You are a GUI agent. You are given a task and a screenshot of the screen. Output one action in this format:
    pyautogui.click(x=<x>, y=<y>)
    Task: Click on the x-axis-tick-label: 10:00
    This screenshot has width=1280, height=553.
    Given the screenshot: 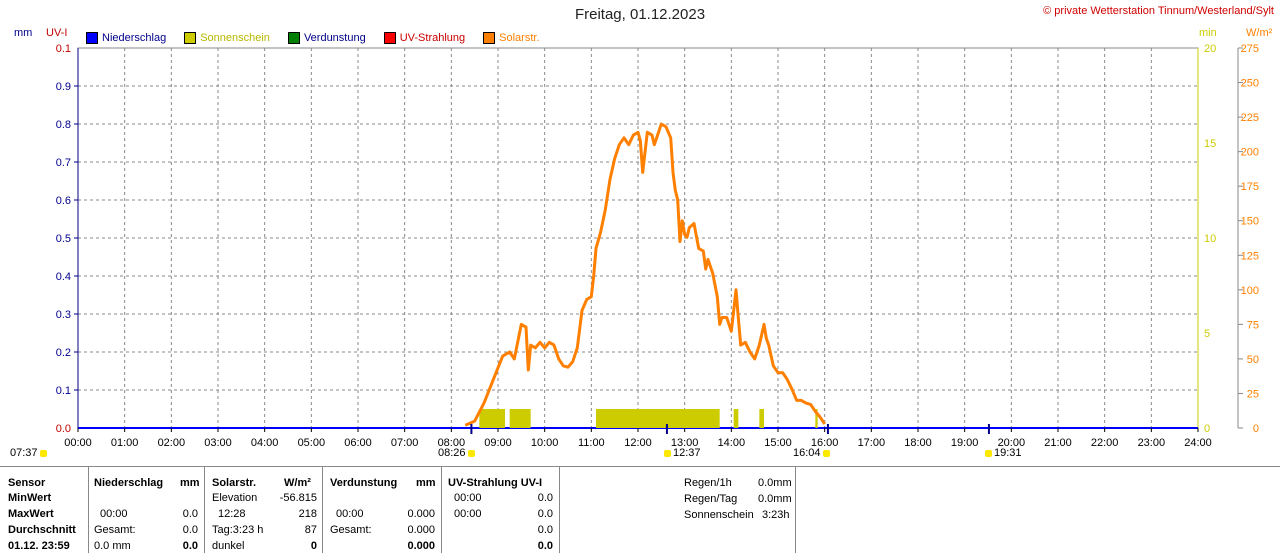 What is the action you would take?
    pyautogui.click(x=545, y=443)
    